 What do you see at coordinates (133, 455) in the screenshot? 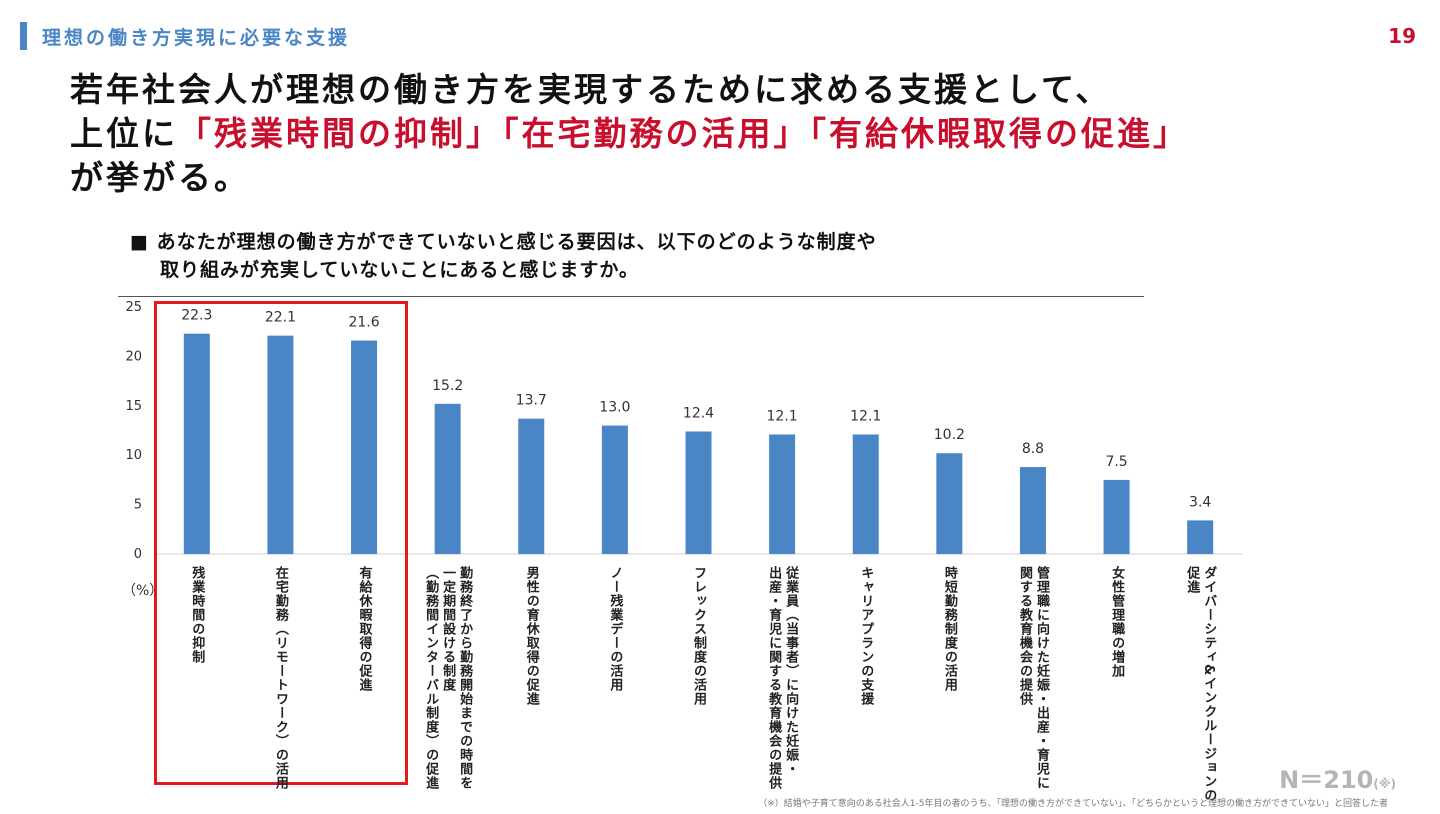
I see `y-tick-label: 10` at bounding box center [133, 455].